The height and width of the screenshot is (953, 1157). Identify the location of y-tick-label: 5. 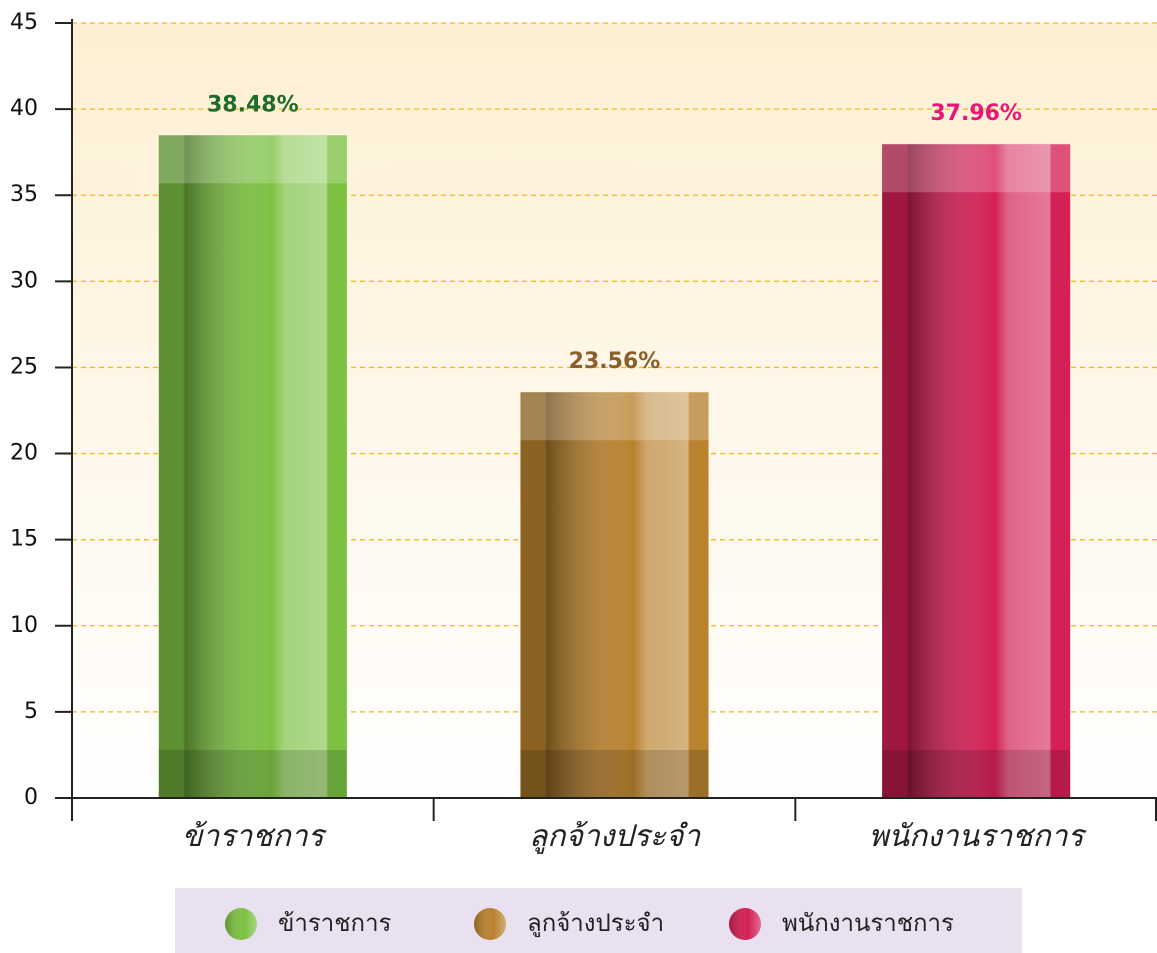
(31, 711).